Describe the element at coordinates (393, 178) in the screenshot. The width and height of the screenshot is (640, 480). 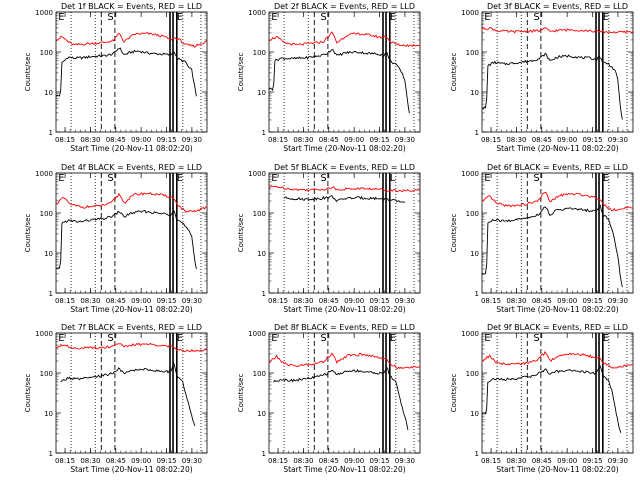
I see `marker-label: L` at that location.